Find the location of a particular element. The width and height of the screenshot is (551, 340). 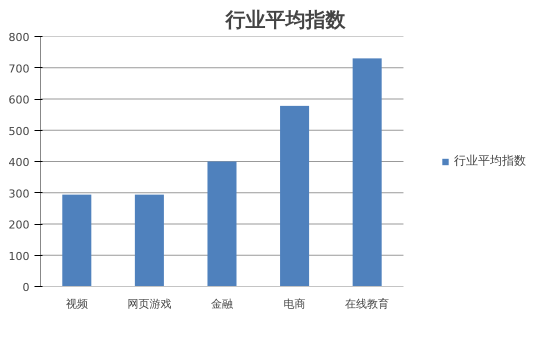

y-tick-label: 700 is located at coordinates (19, 69).